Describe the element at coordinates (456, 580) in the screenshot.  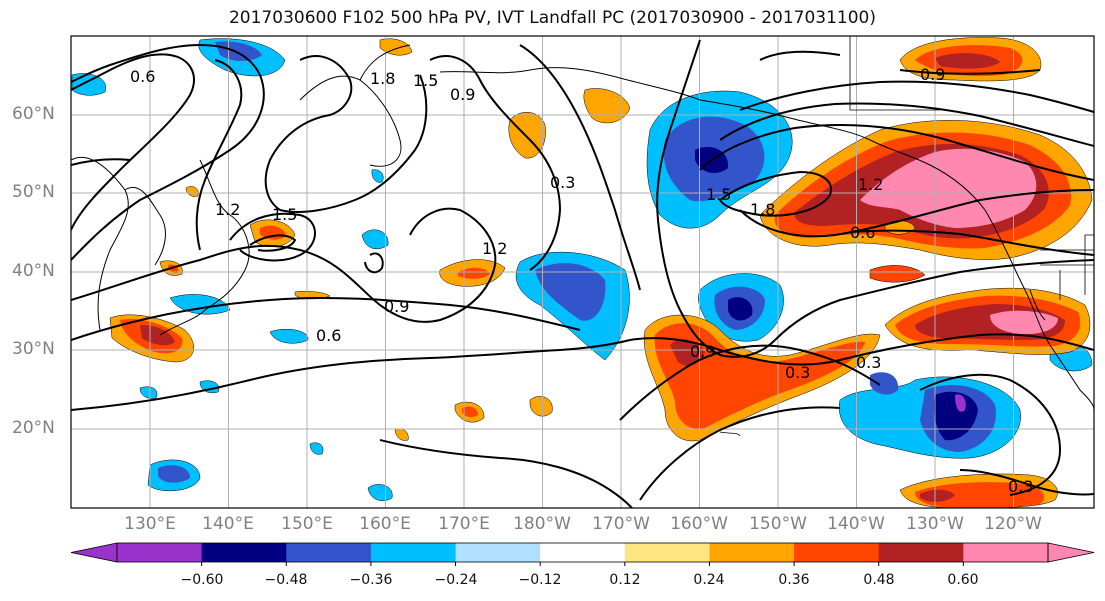
I see `colorbar-tick-label: −0.24` at that location.